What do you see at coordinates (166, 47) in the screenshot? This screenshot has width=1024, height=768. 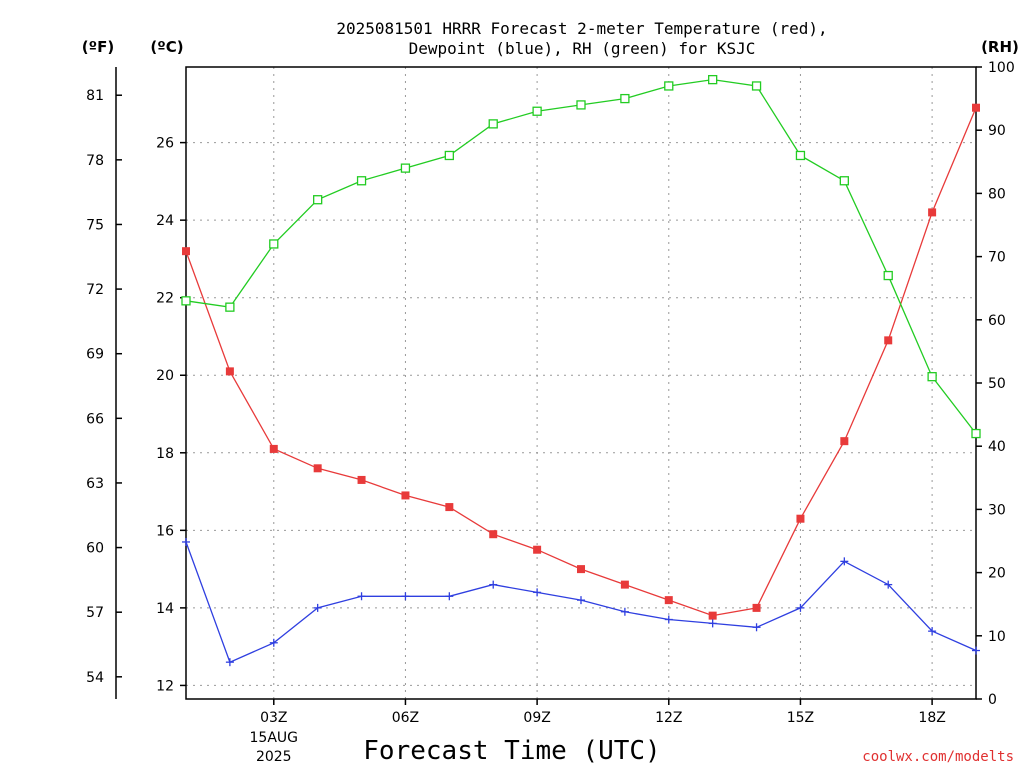 I see `celsius-unit-label: (ºC)` at bounding box center [166, 47].